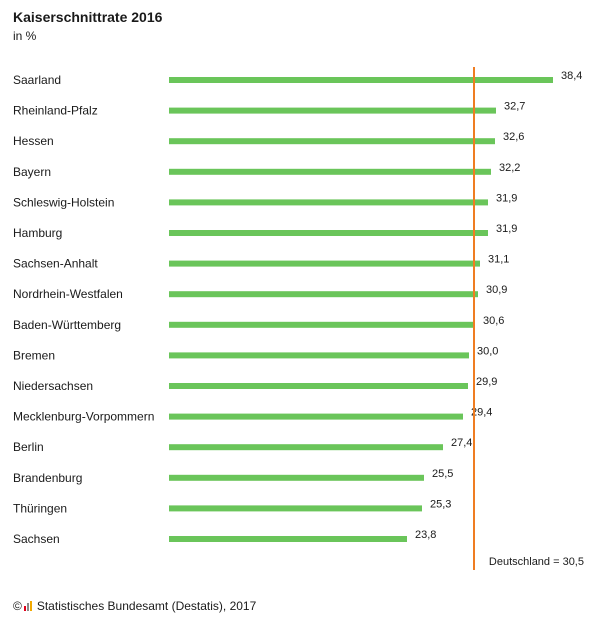 The image size is (600, 625). Describe the element at coordinates (55, 264) in the screenshot. I see `category-label: Sachsen-Anhalt` at that location.